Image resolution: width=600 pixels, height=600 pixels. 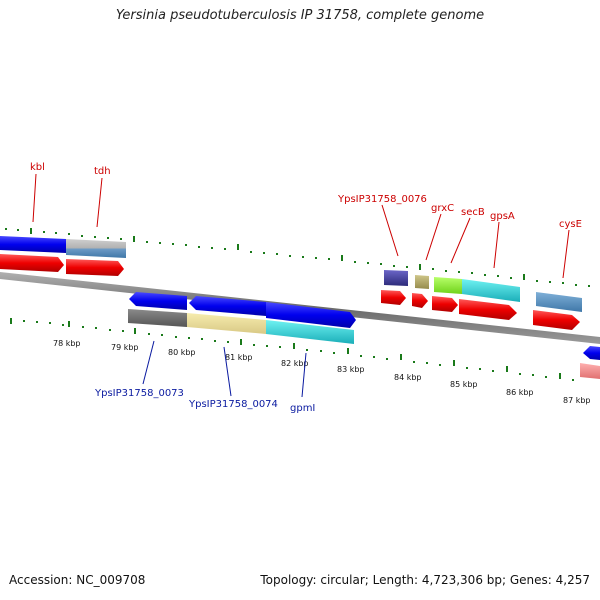 I want to click on gene-0074-bar, so click(x=226, y=323).